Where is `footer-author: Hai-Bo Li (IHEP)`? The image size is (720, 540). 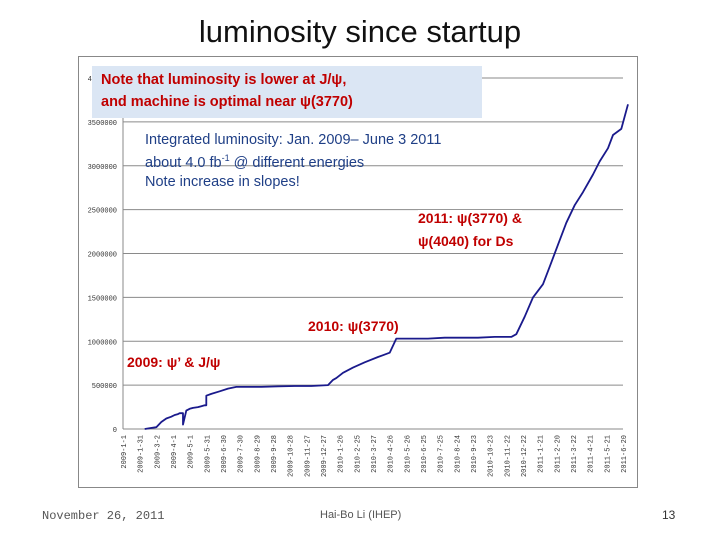 footer-author: Hai-Bo Li (IHEP) is located at coordinates (361, 515).